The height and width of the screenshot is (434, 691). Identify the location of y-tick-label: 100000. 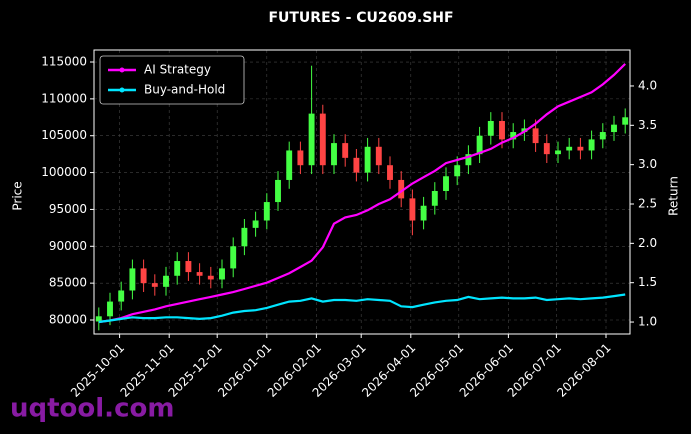
(64, 172).